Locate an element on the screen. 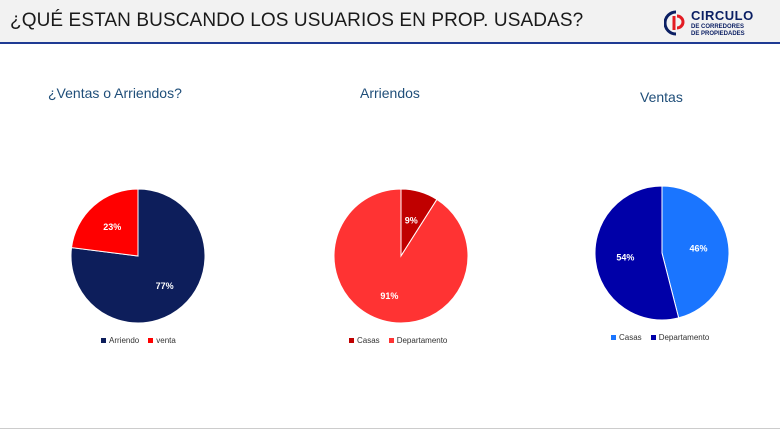  data-label: 23% is located at coordinates (112, 227).